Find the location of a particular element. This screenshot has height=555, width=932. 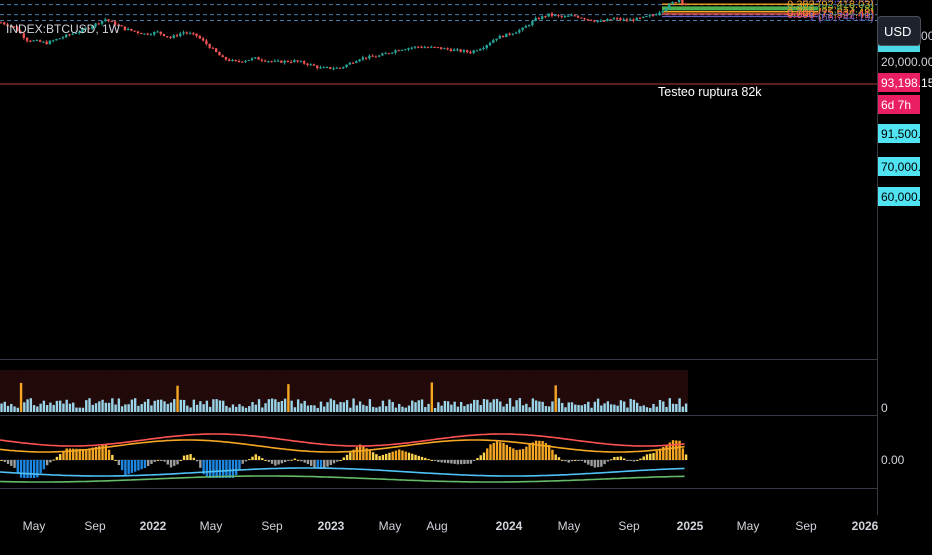

oscillator-cyan-line is located at coordinates (342, 472).